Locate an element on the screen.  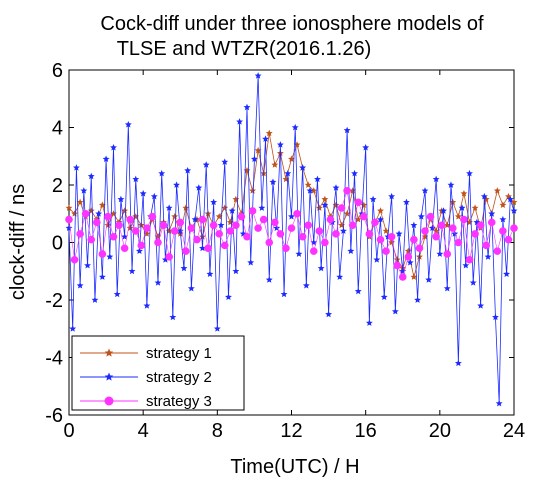
x-tick-label: 0 is located at coordinates (68, 431).